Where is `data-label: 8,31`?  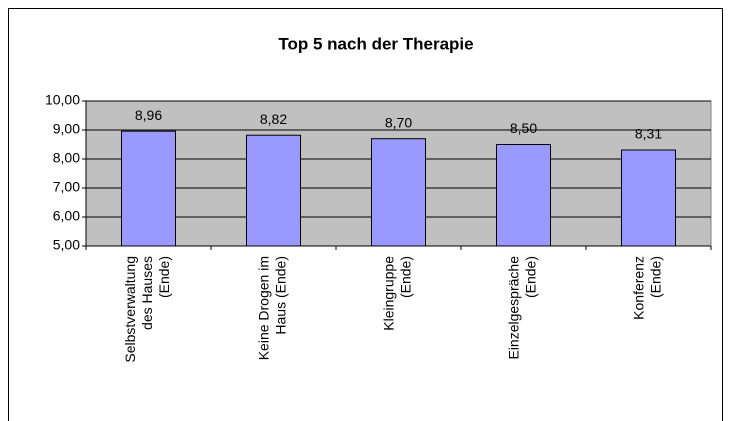 data-label: 8,31 is located at coordinates (648, 134).